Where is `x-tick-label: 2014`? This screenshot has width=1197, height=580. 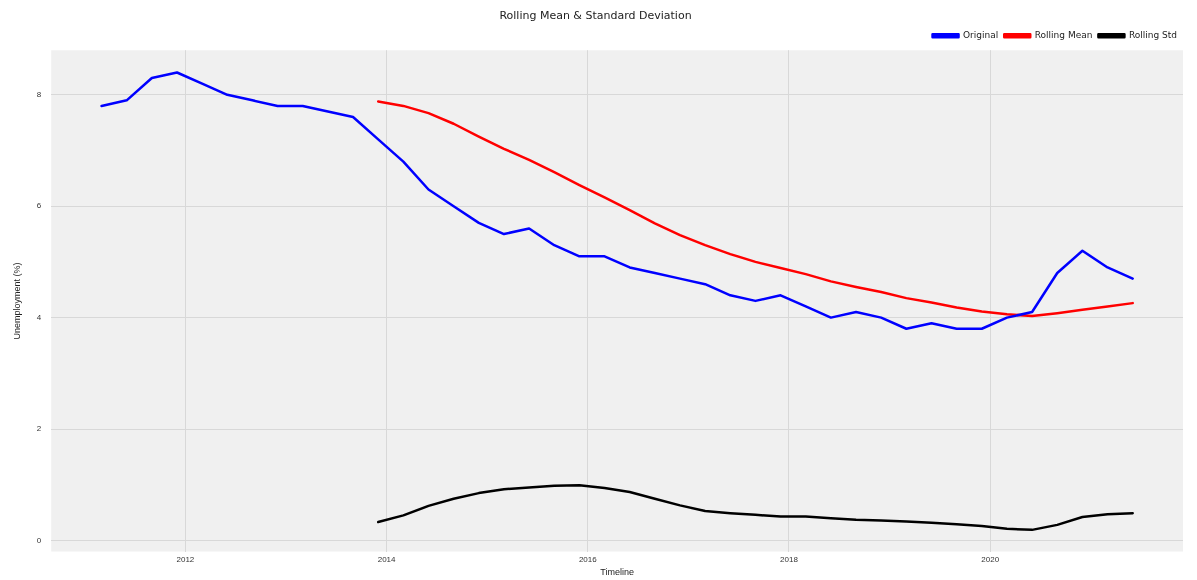
x-tick-label: 2014 is located at coordinates (387, 559).